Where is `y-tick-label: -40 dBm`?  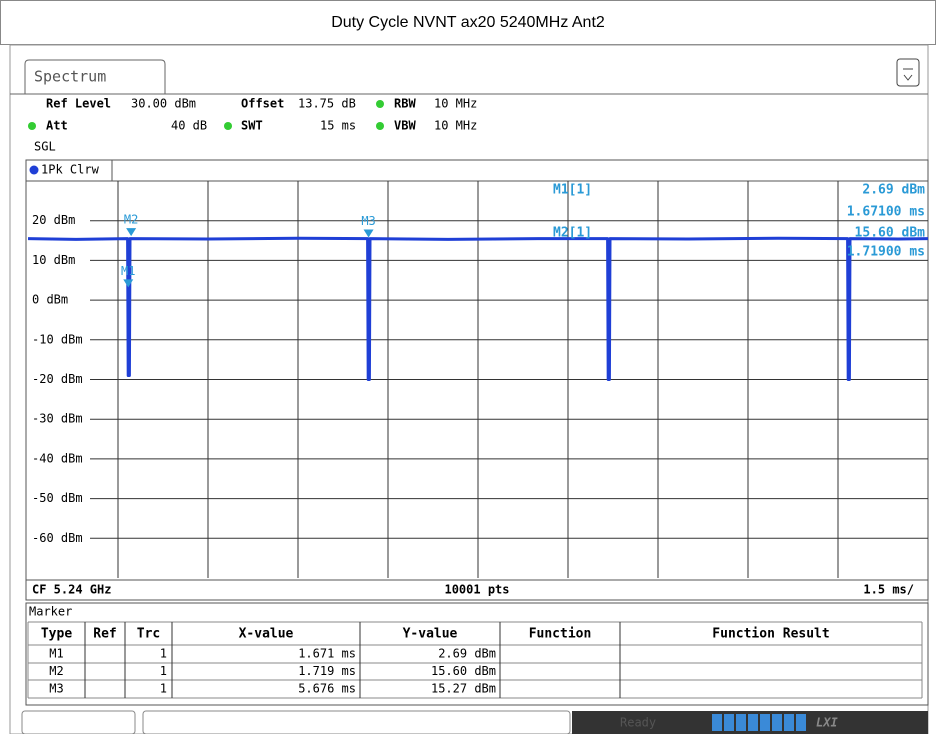 y-tick-label: -40 dBm is located at coordinates (57, 458).